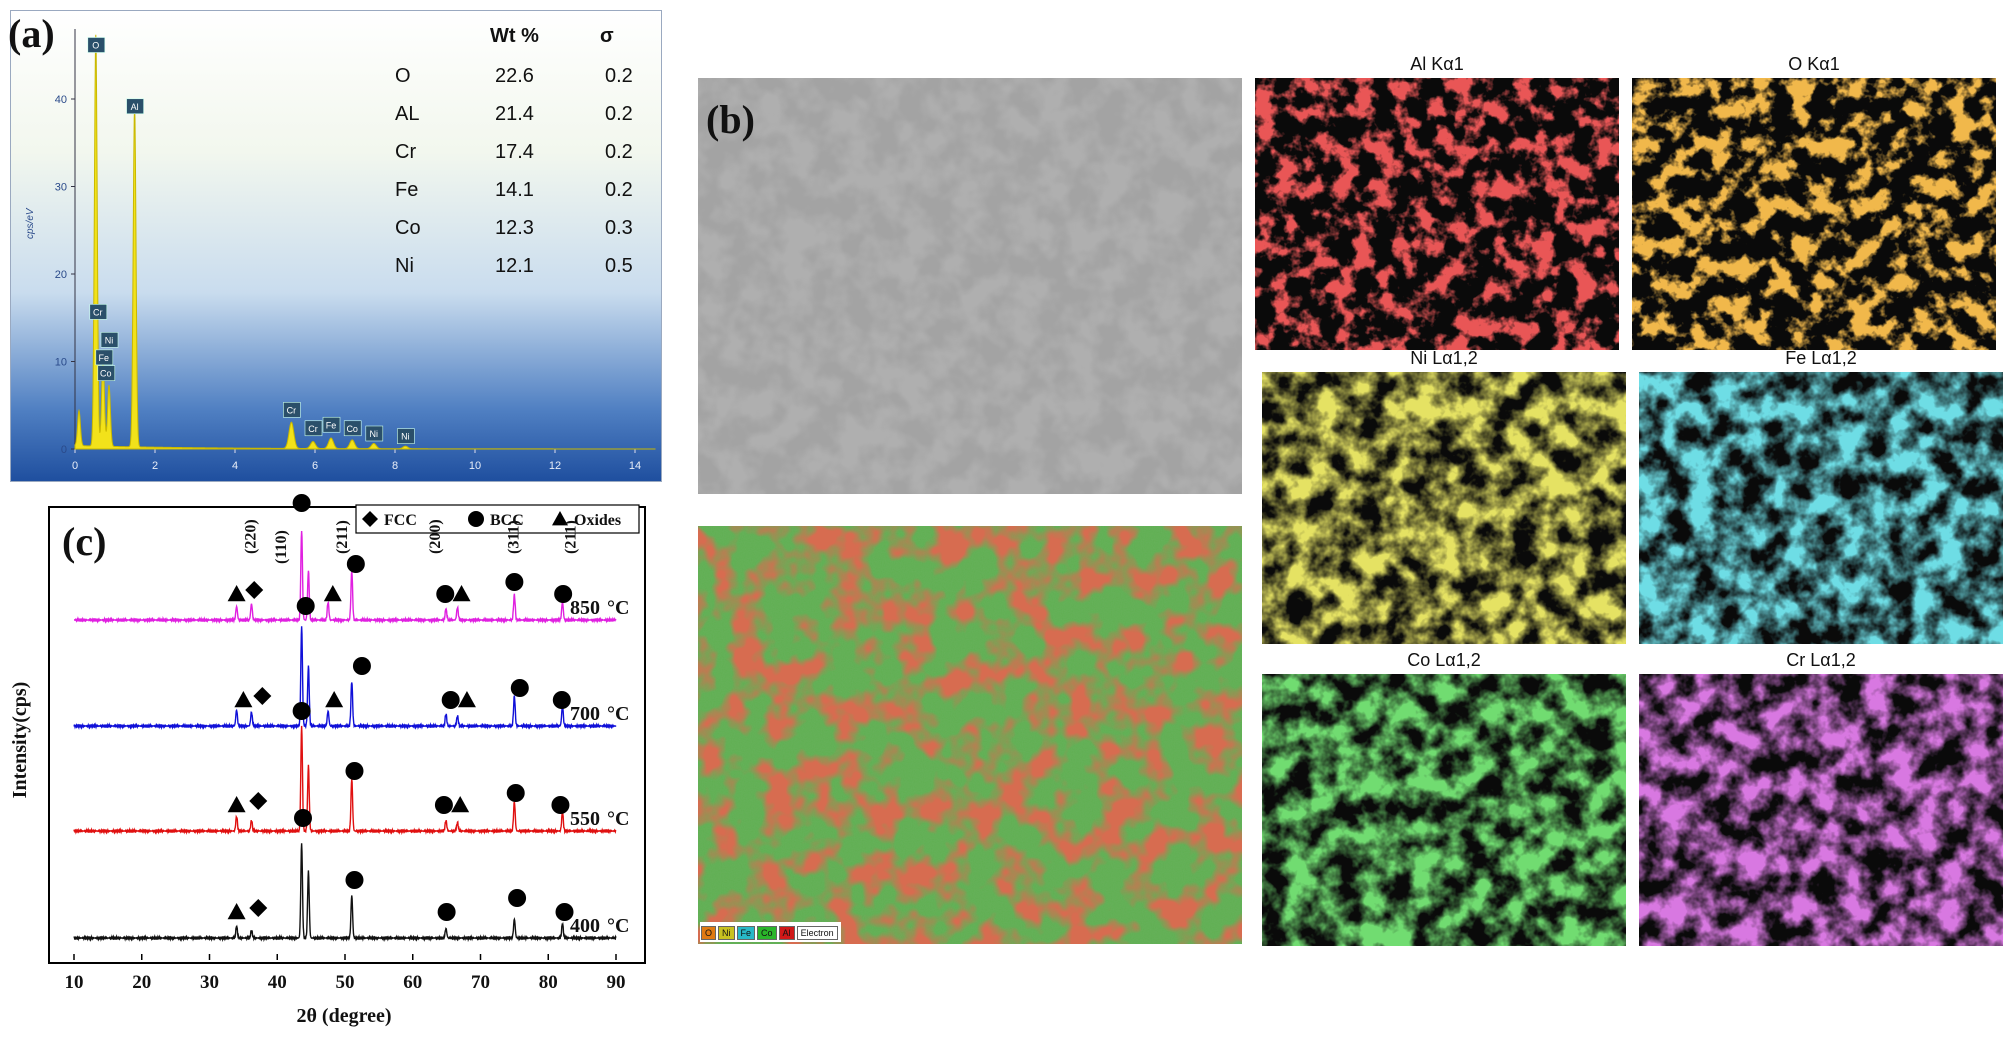 This screenshot has width=2007, height=1048. Describe the element at coordinates (406, 152) in the screenshot. I see `element-name: Cr` at that location.